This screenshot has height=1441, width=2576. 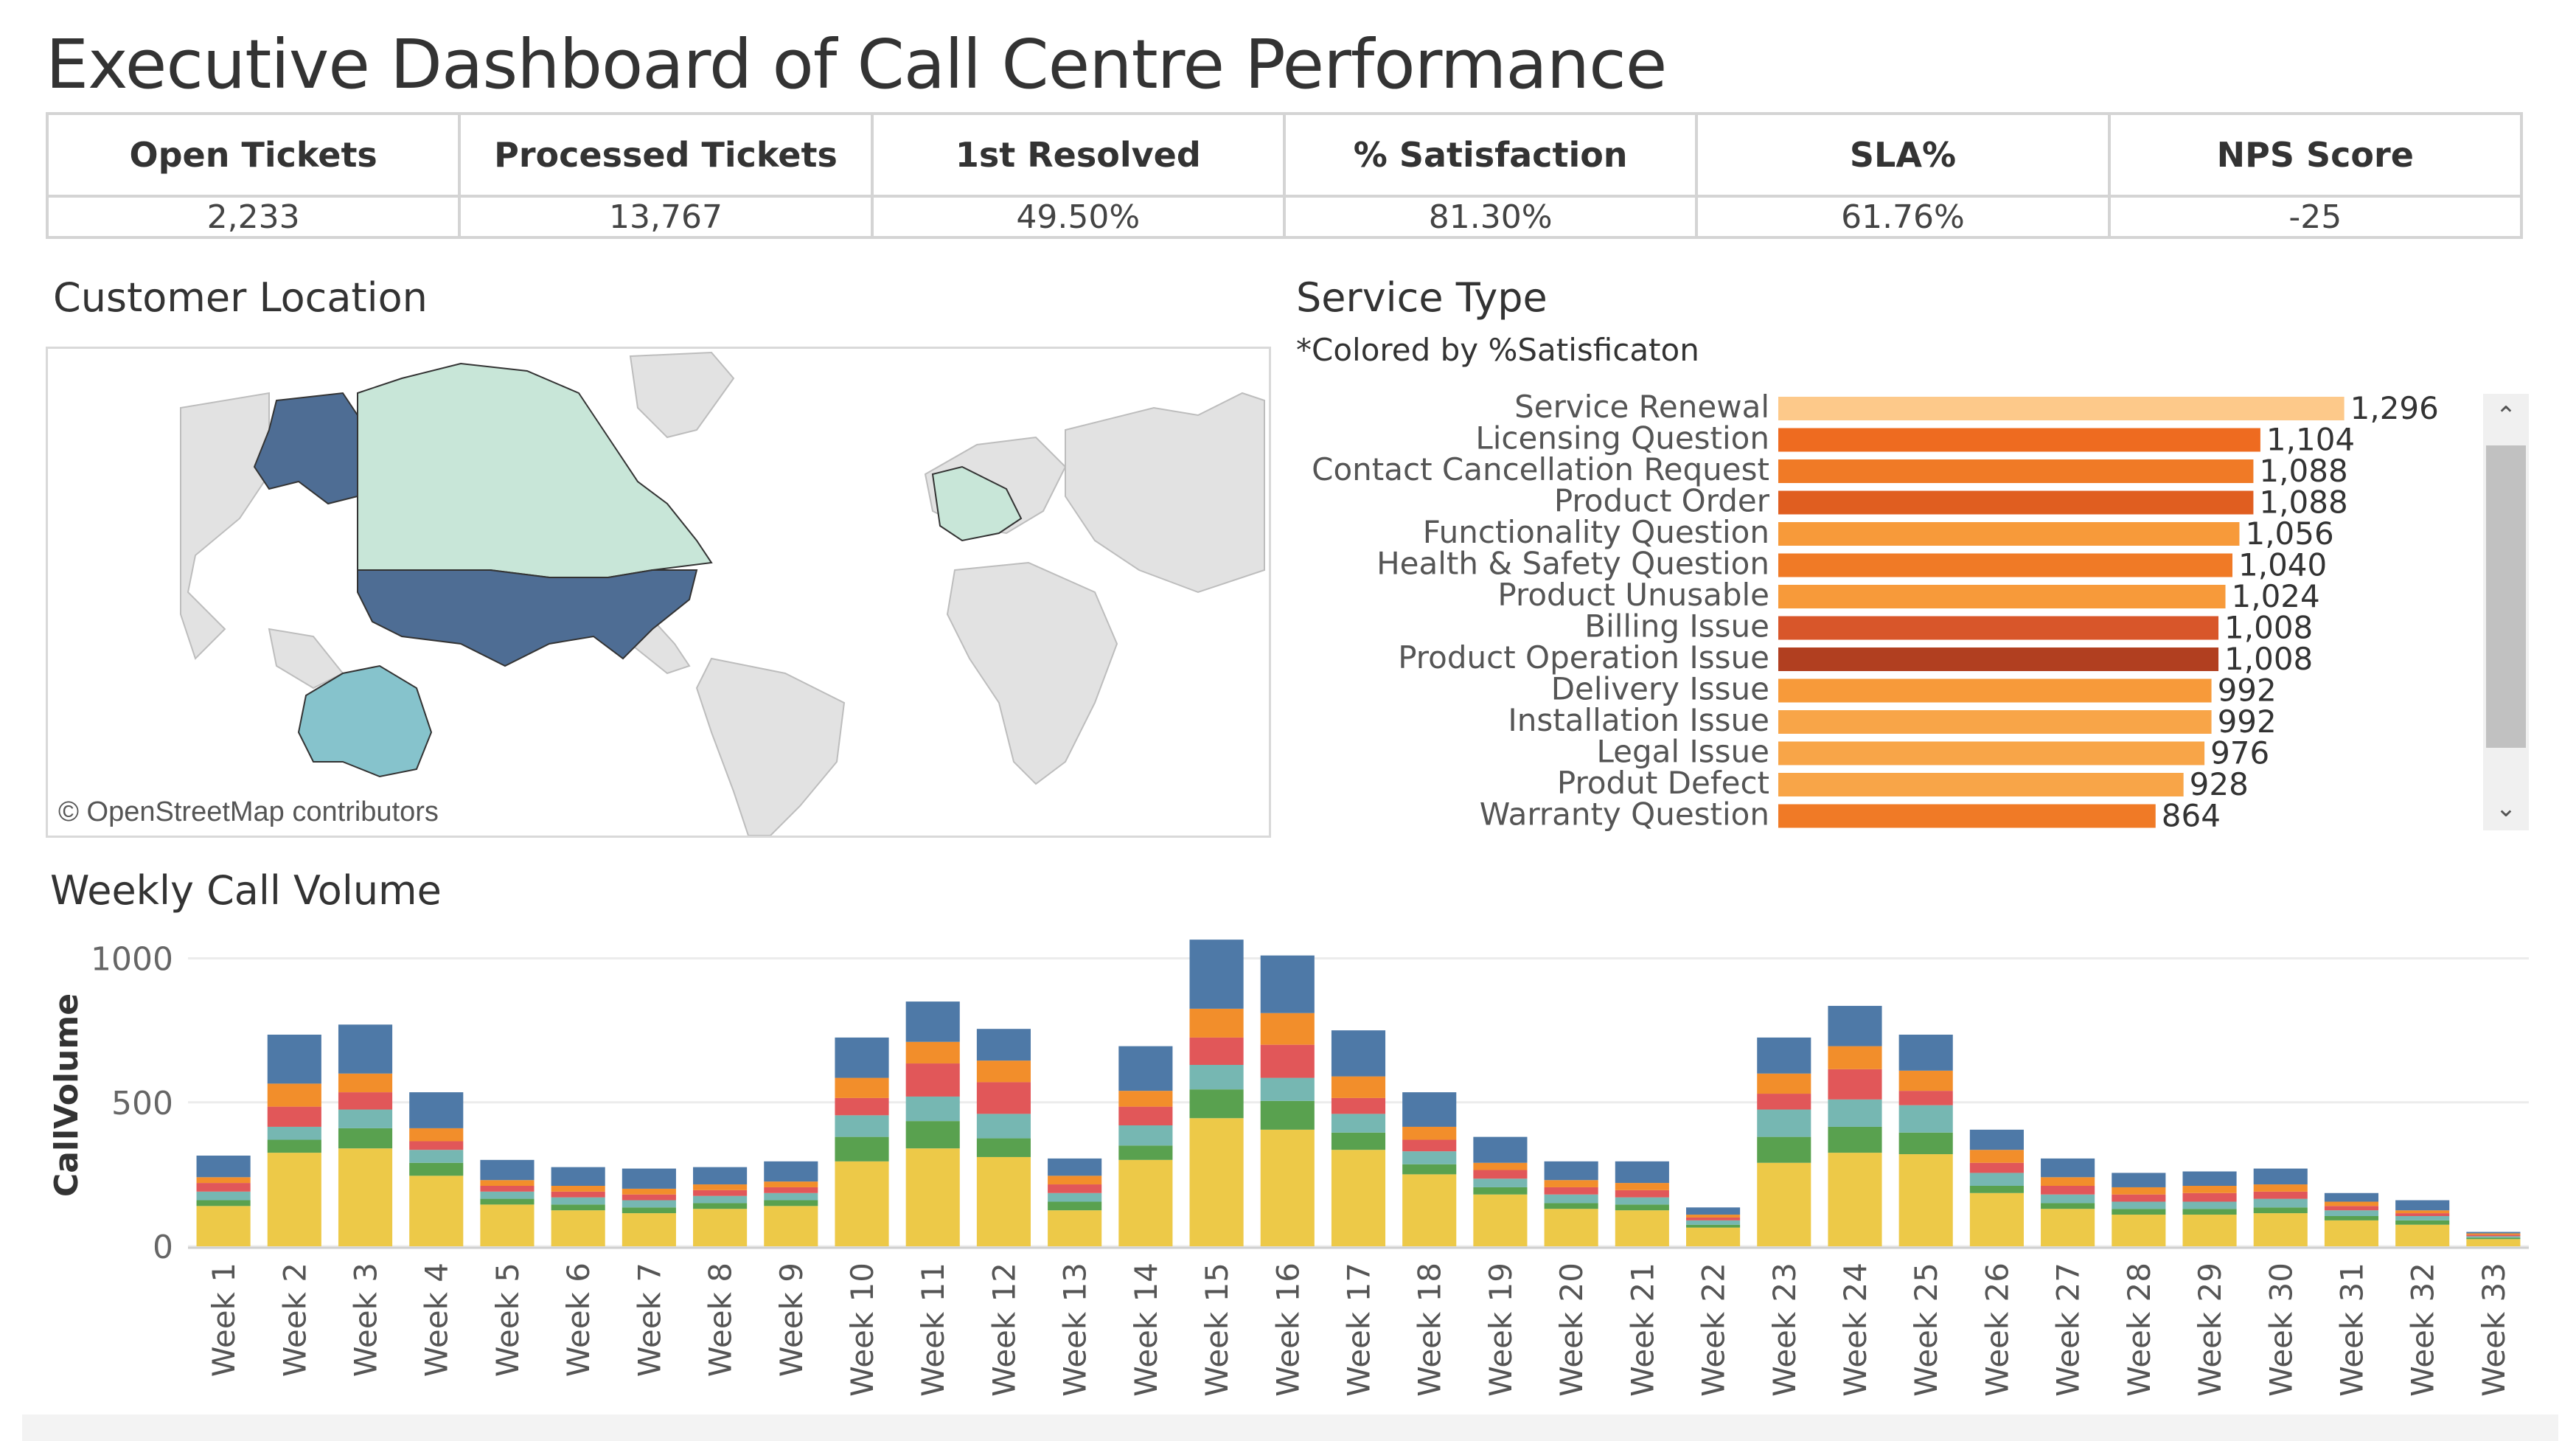 I want to click on service-type-scrollbar: ⌃ ⌄, so click(x=2506, y=612).